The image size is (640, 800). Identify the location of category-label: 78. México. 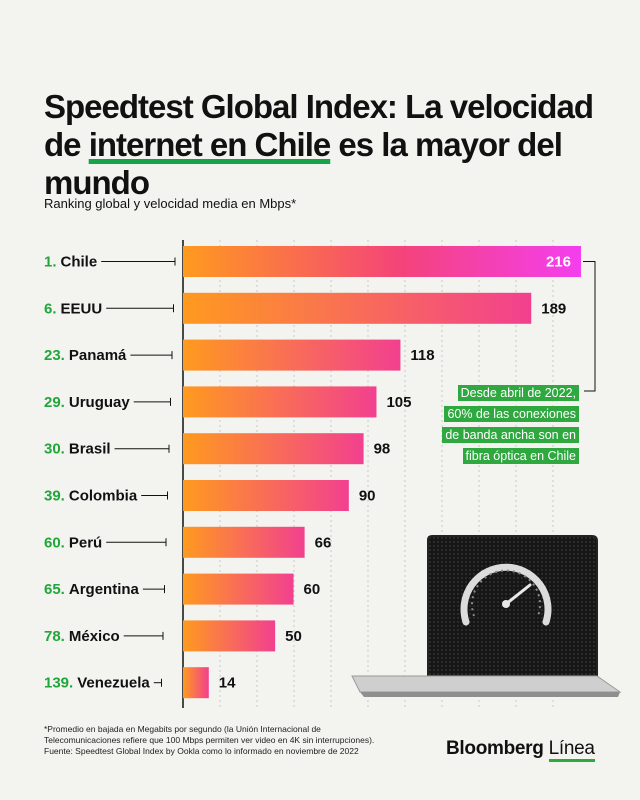
(82, 636).